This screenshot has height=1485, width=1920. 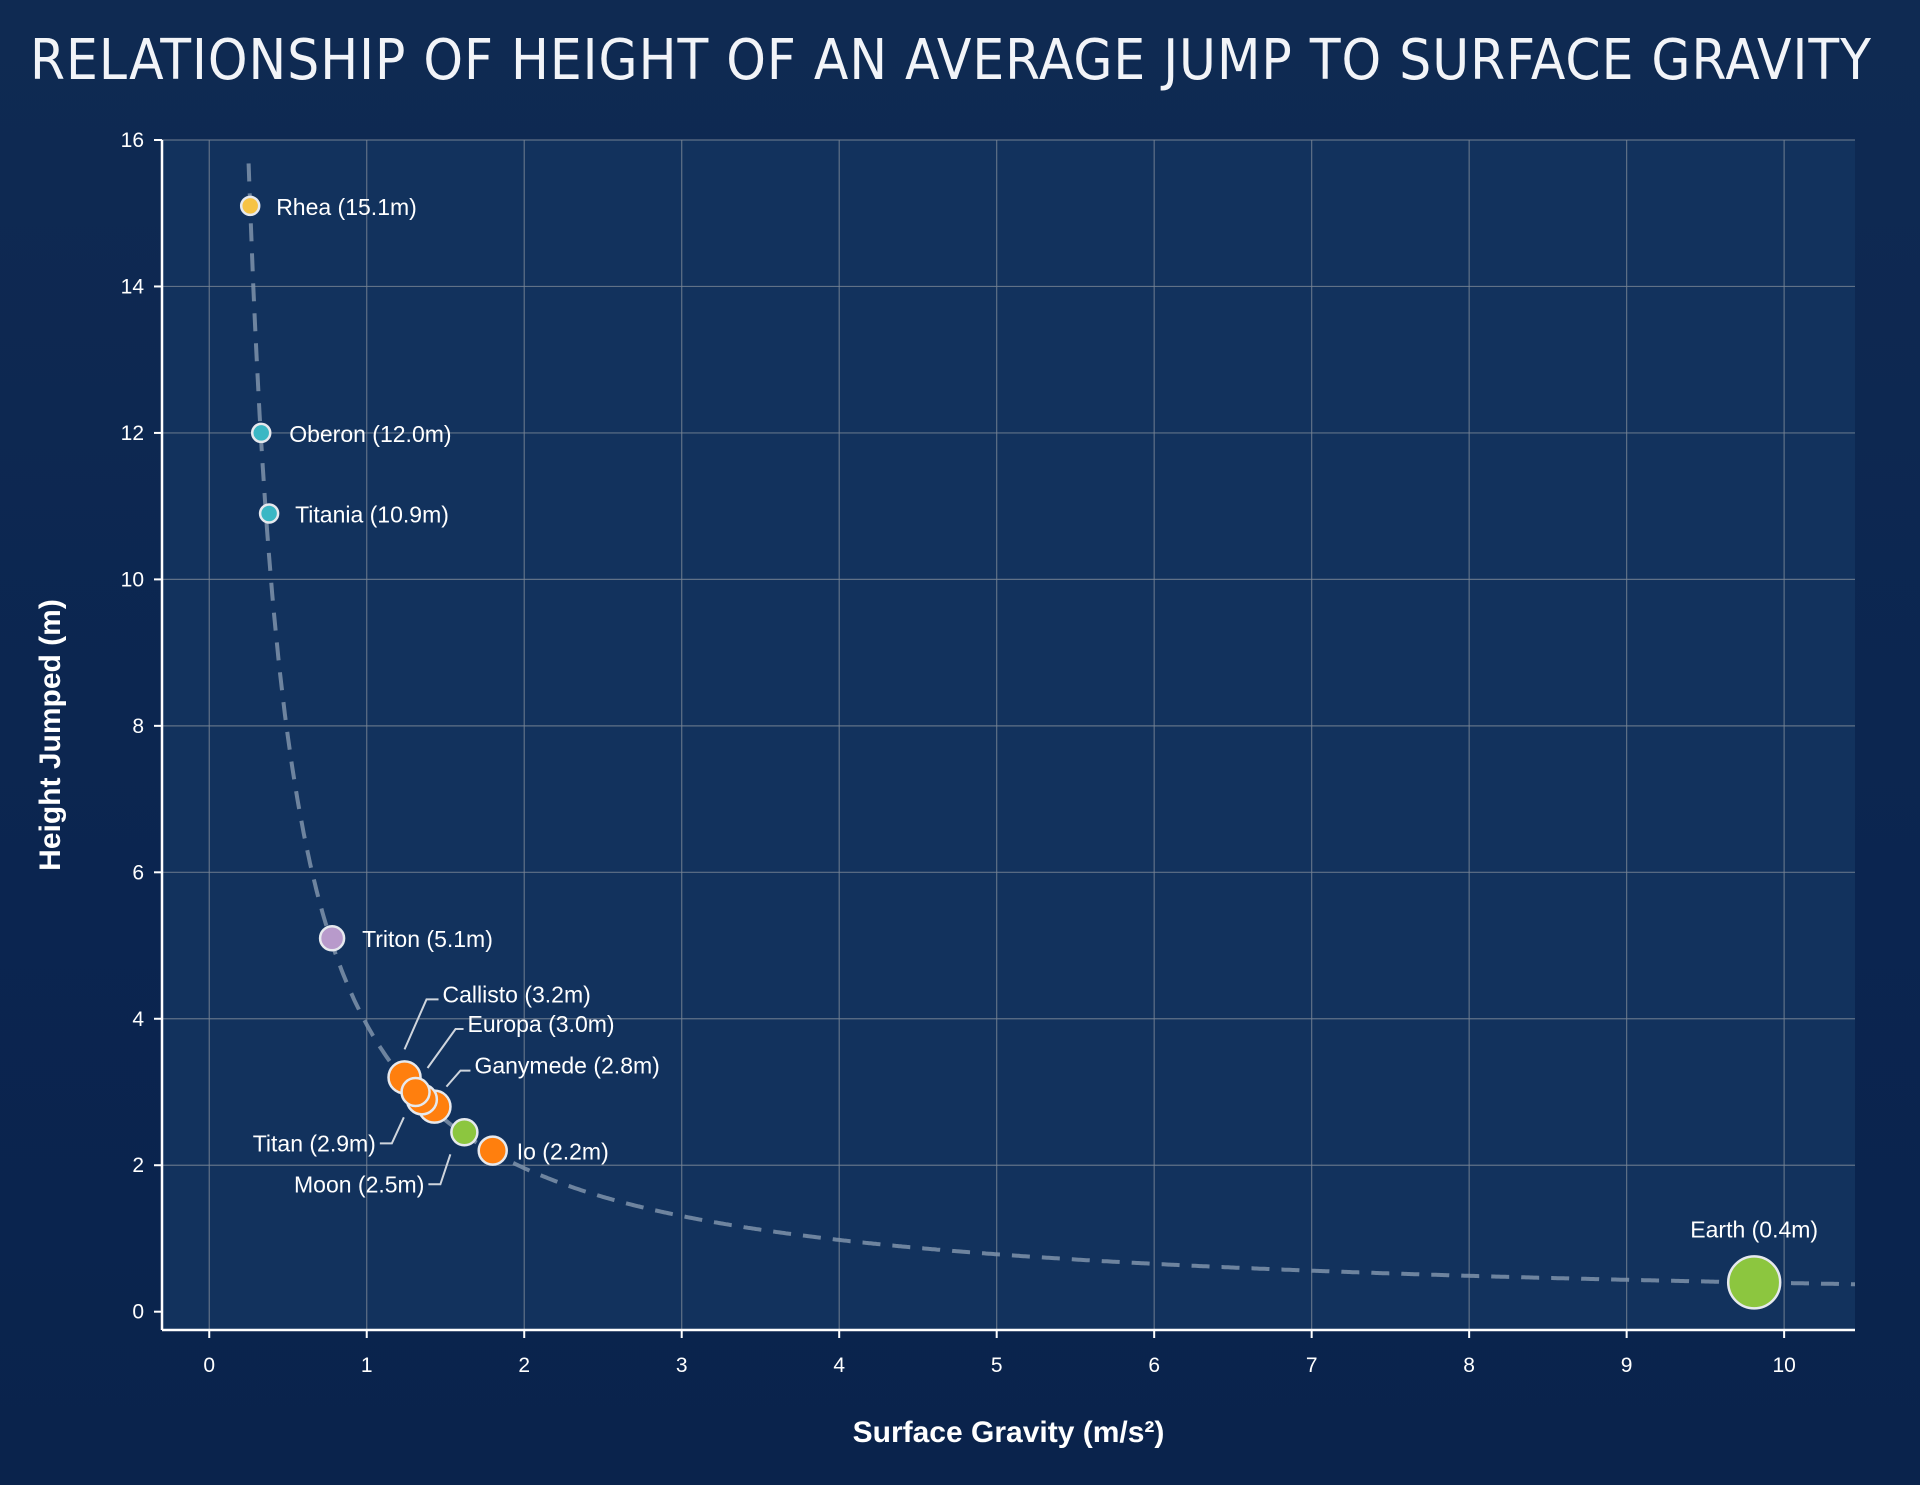 I want to click on x-tick-label: 4, so click(x=839, y=1365).